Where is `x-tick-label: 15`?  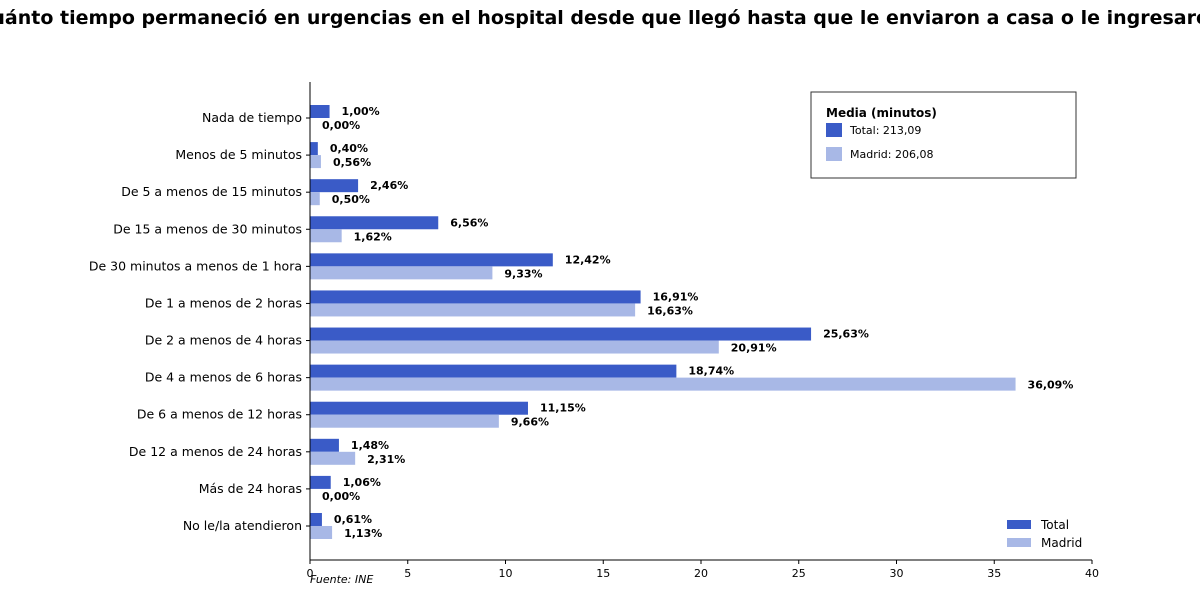 x-tick-label: 15 is located at coordinates (603, 573).